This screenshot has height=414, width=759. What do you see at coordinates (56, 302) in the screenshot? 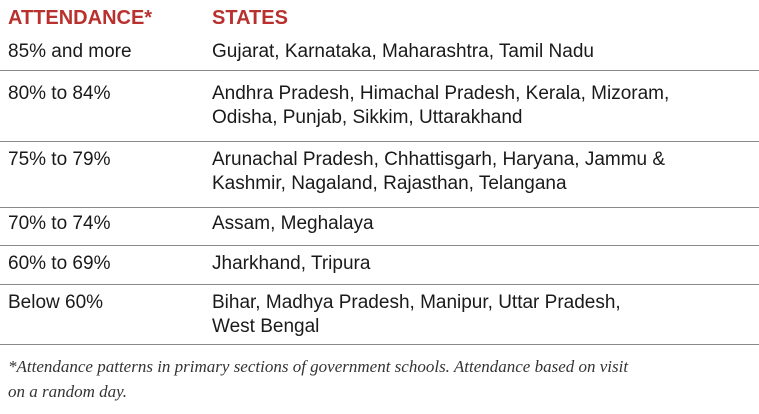
I see `attendance-cell: Below 60%` at bounding box center [56, 302].